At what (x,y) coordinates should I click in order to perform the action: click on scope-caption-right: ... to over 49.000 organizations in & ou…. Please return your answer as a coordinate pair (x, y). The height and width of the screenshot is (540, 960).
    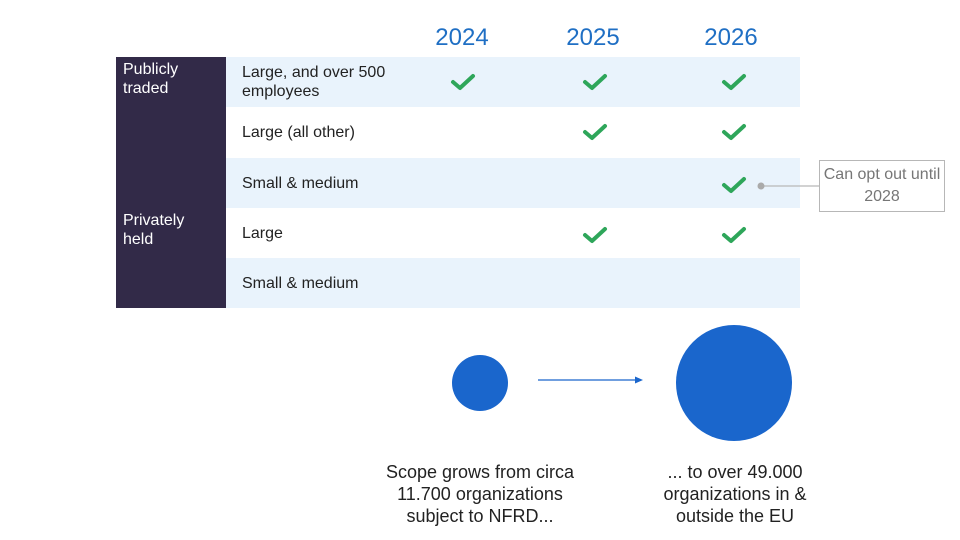
    Looking at the image, I should click on (735, 494).